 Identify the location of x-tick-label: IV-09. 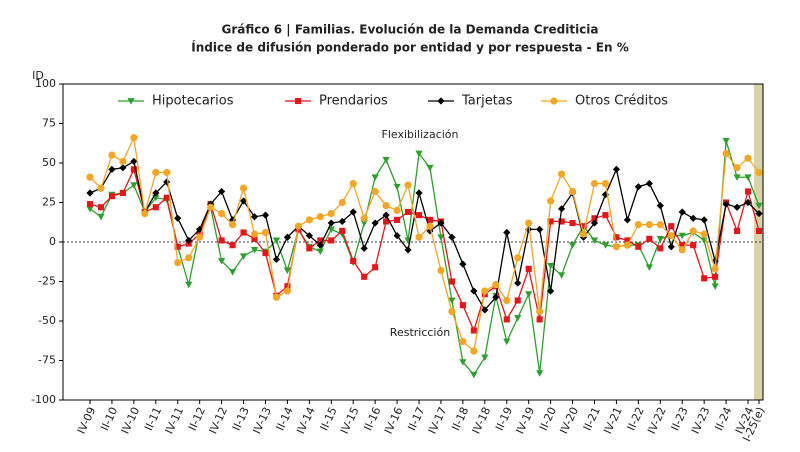
(87, 420).